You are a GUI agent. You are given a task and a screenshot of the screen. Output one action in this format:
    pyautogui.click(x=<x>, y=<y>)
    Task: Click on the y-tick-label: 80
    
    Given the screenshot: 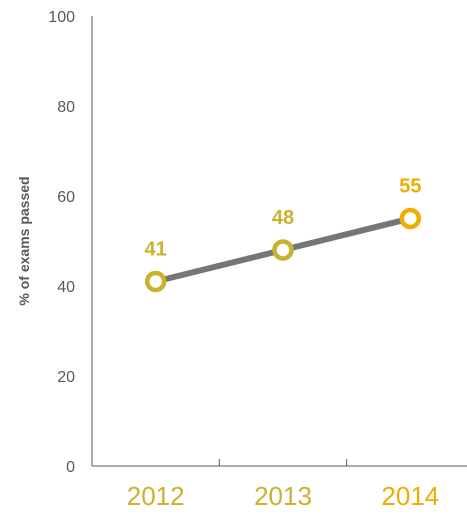 What is the action you would take?
    pyautogui.click(x=66, y=107)
    